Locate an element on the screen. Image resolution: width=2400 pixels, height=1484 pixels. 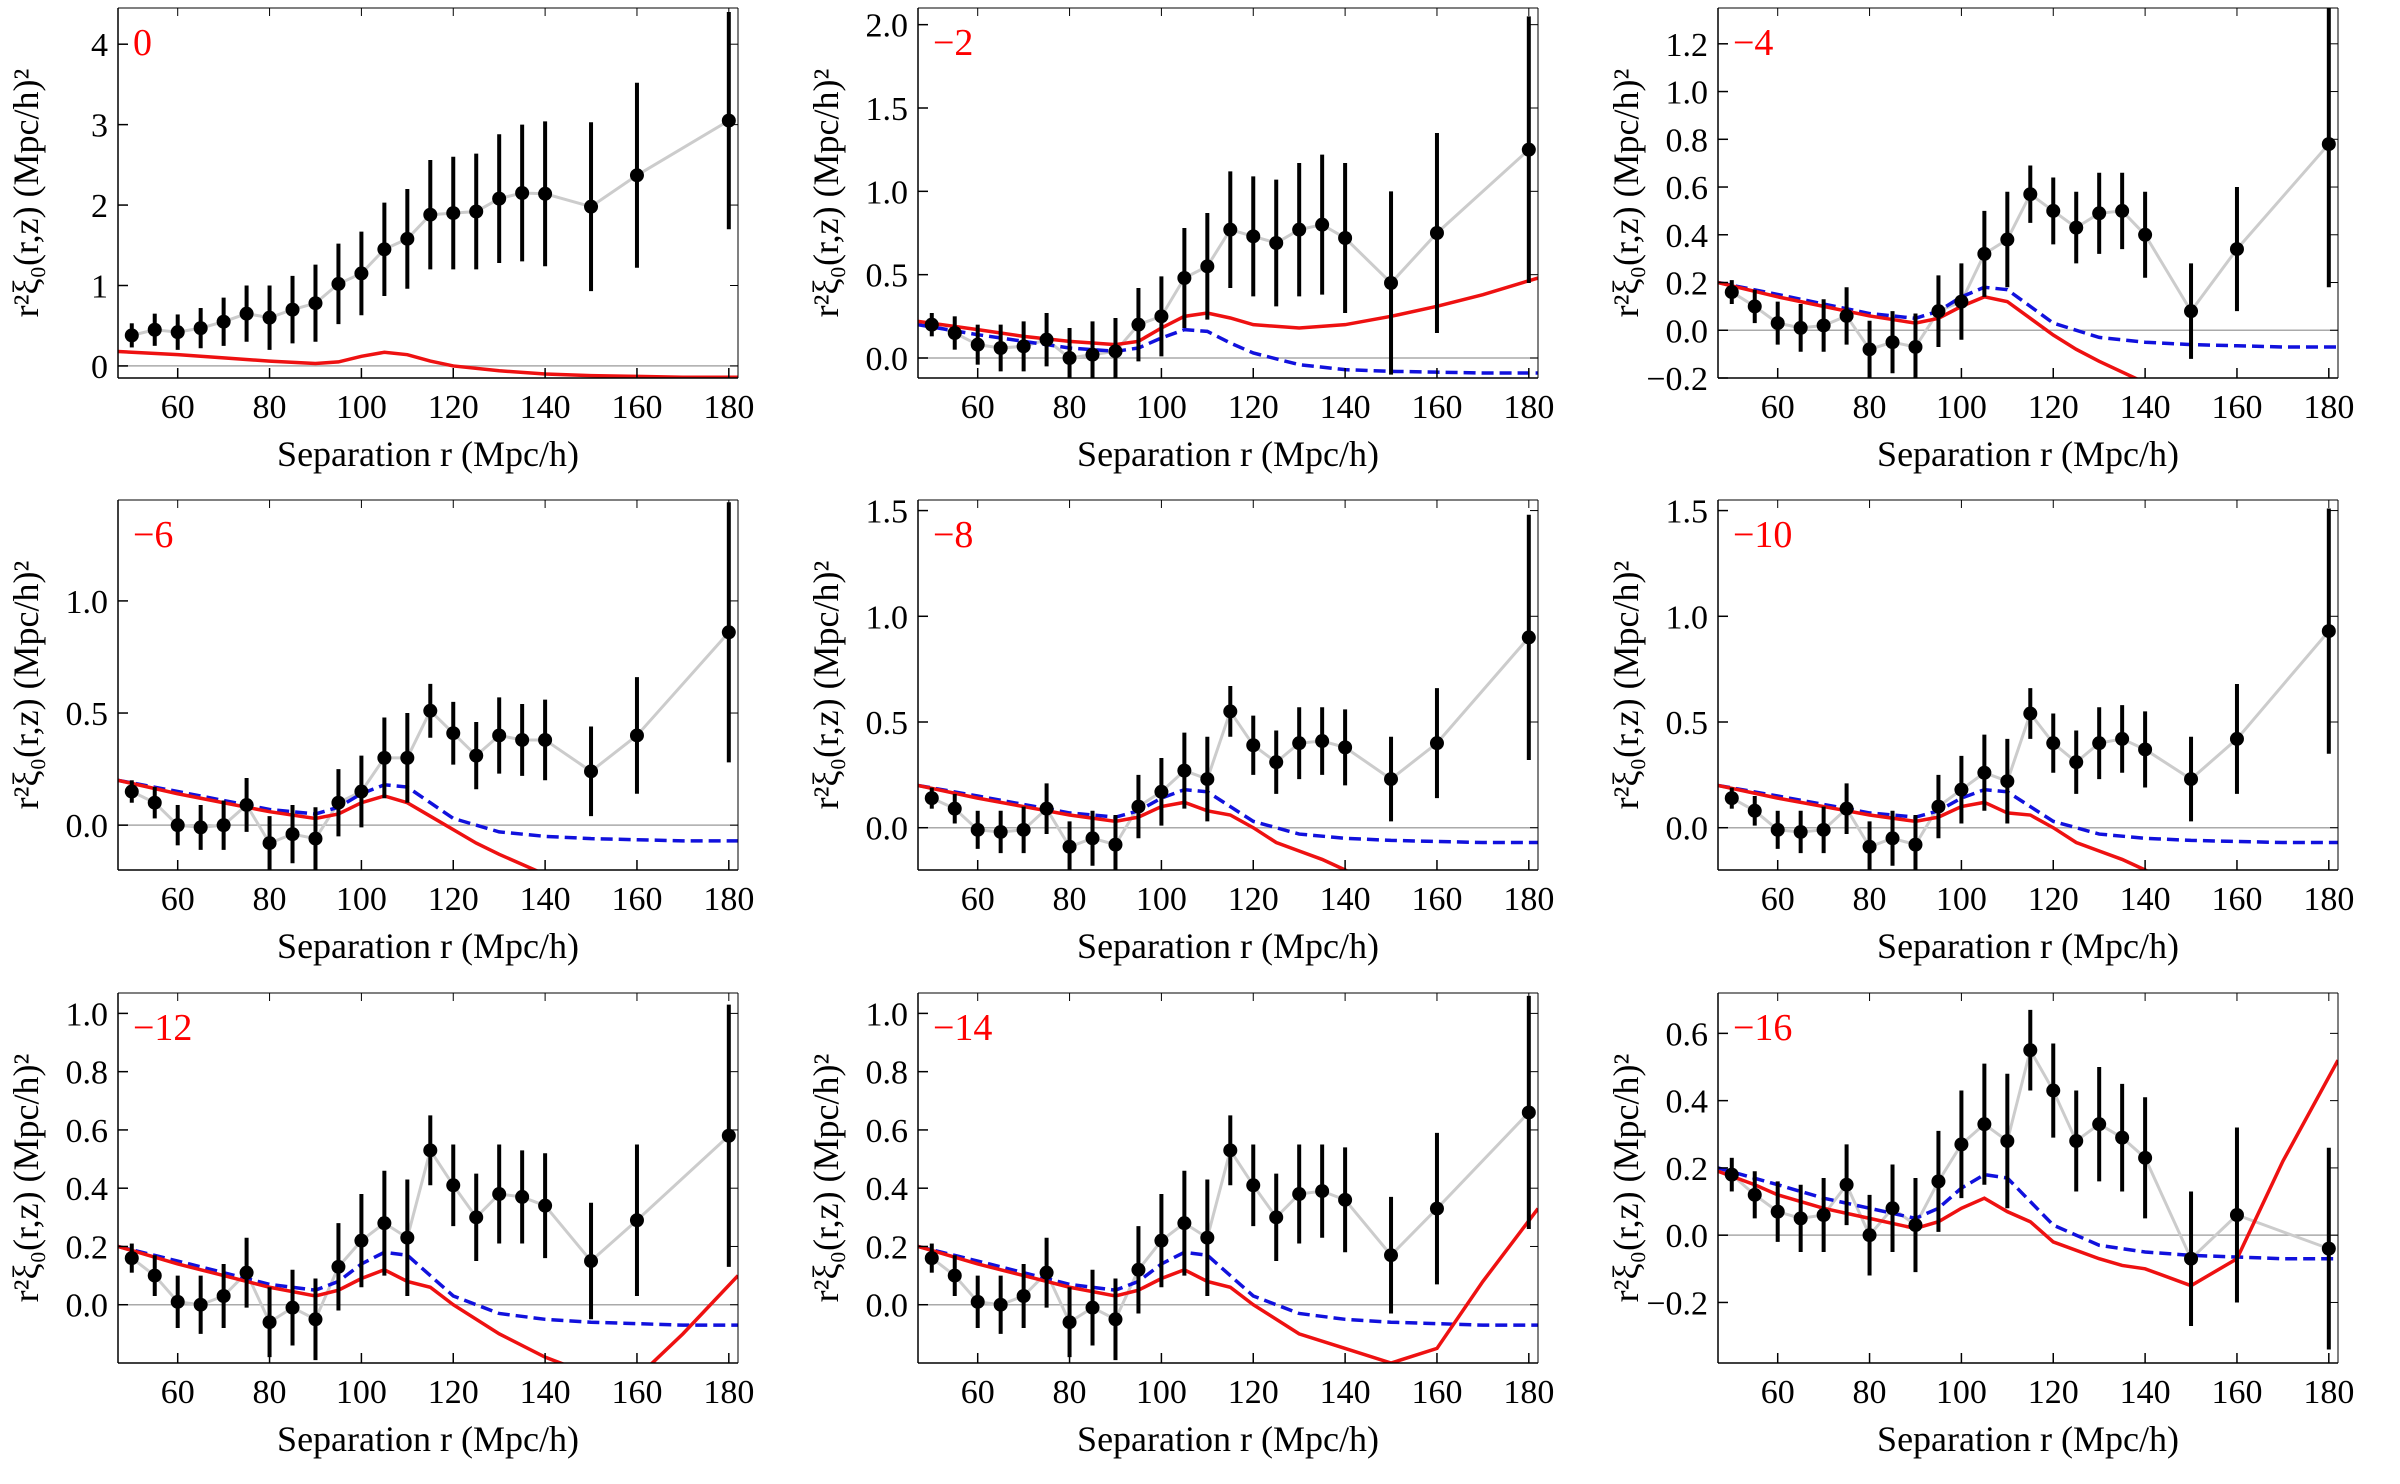
y-axis-title: r²ξ₀(r,z) (Mpc/h)² is located at coordinates (826, 685).